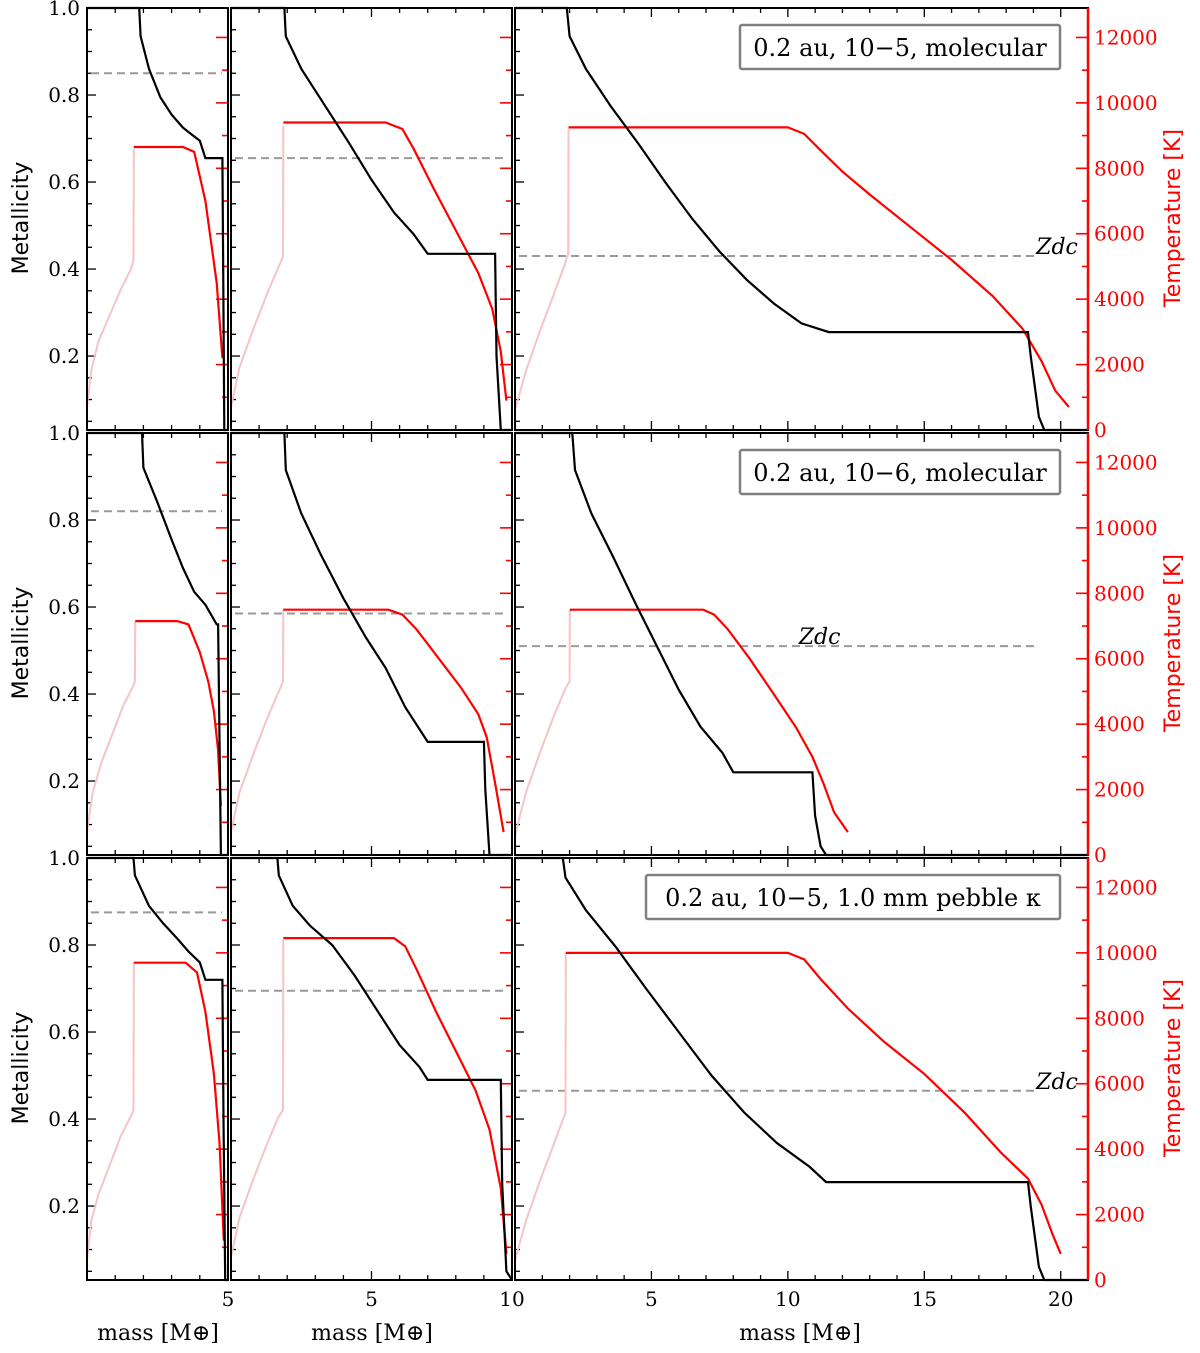 The image size is (1200, 1353). I want to click on temperature-early-series-r2c1, so click(111, 727).